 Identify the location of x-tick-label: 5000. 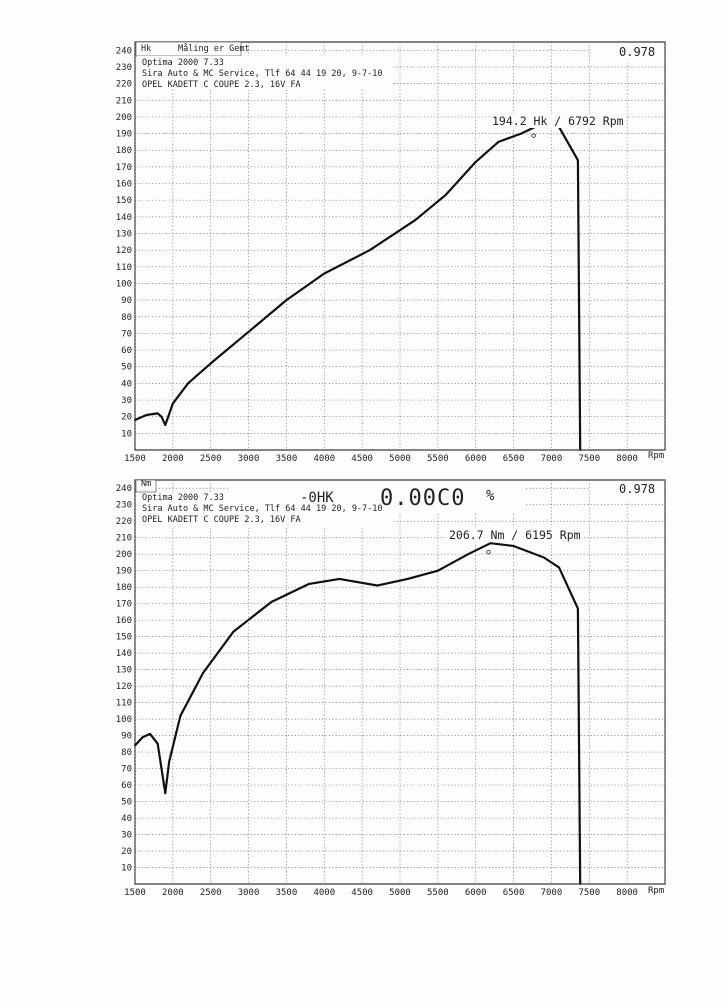
(400, 893).